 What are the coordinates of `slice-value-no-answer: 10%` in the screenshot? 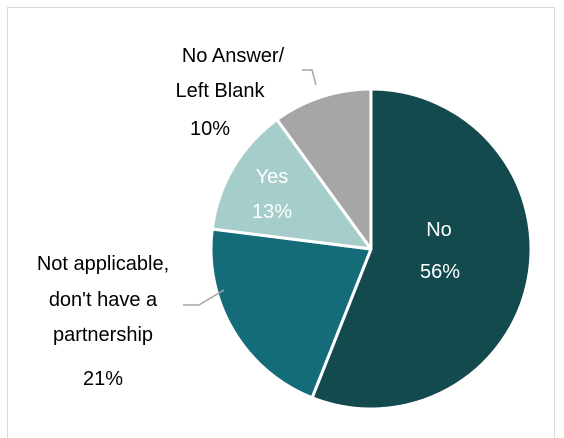 It's located at (210, 129).